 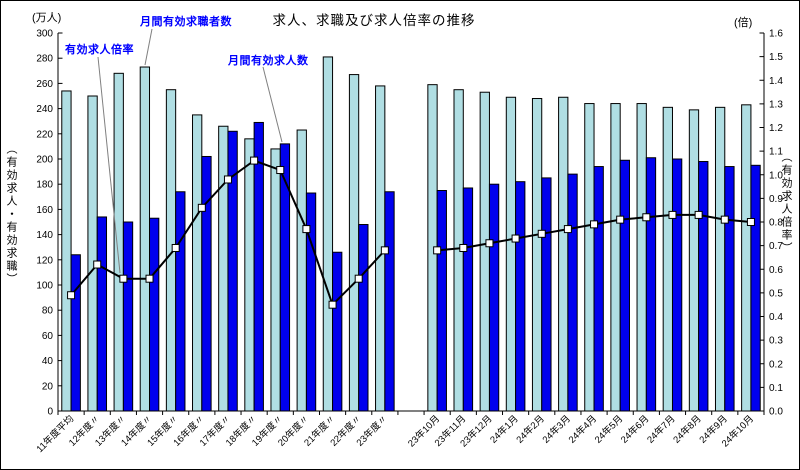 I want to click on x-axis-category-label: 11年度平均, so click(x=55, y=434).